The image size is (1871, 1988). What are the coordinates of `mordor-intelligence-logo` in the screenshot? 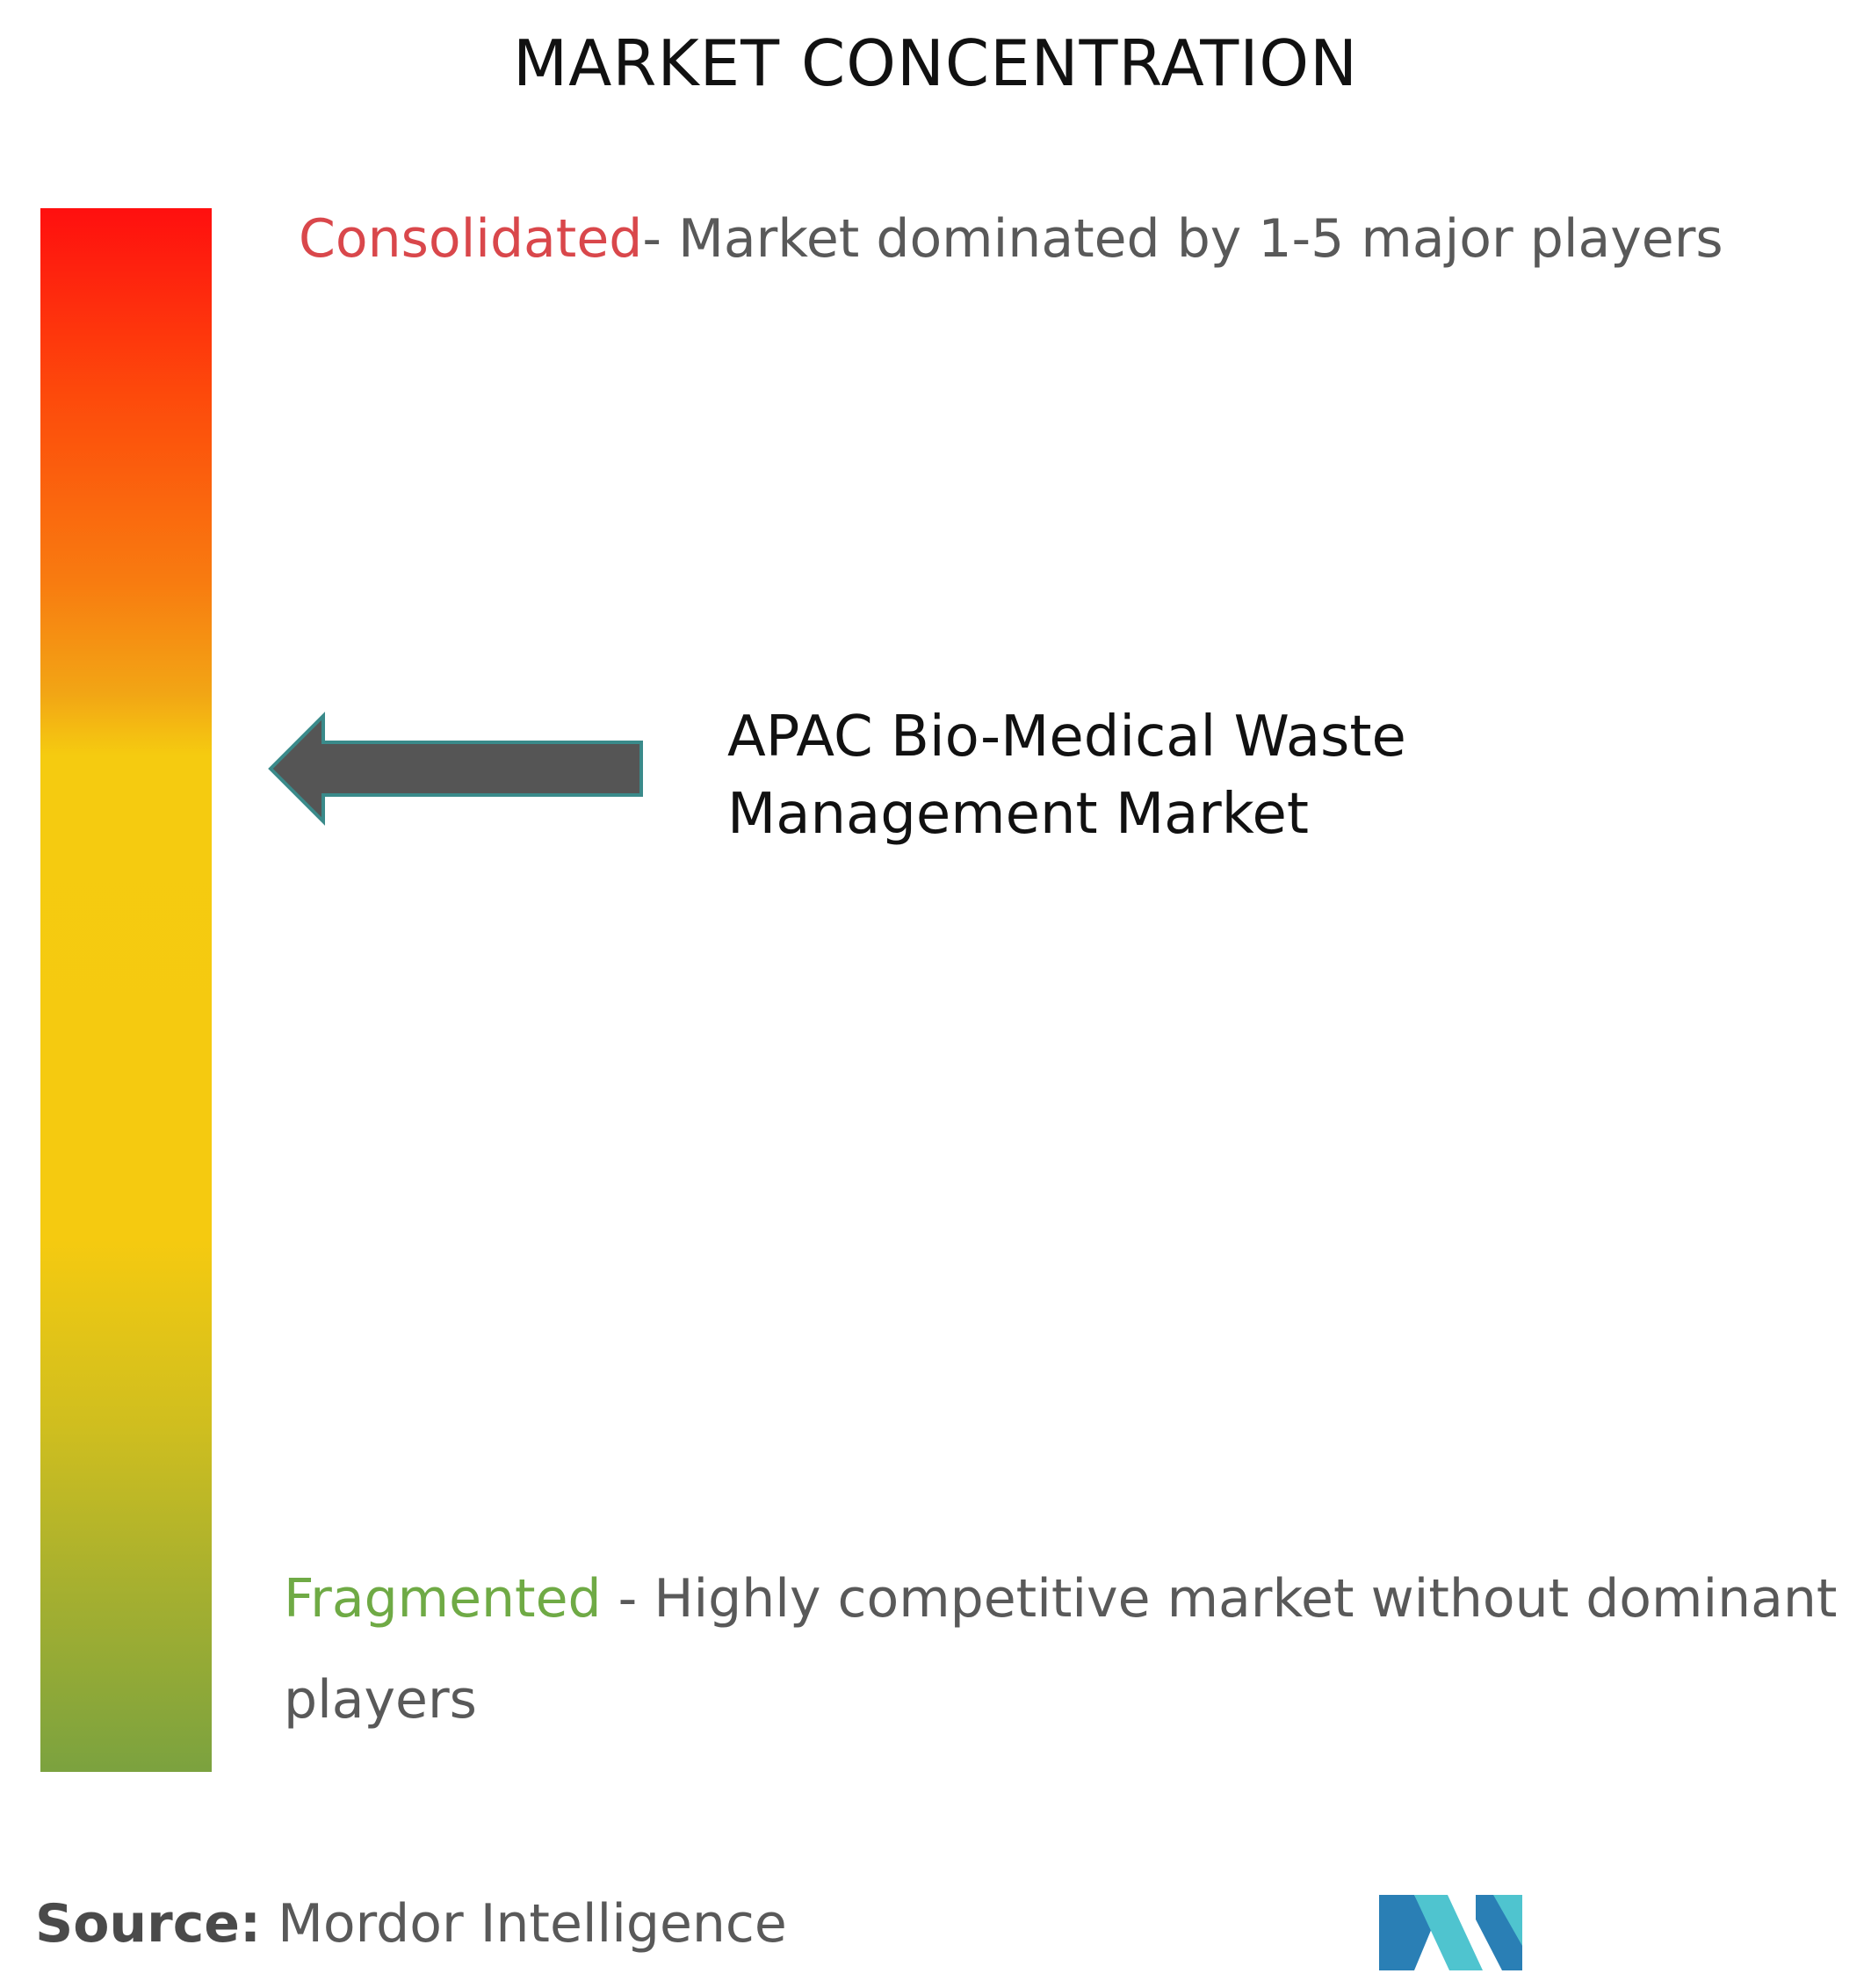 It's located at (1450, 1932).